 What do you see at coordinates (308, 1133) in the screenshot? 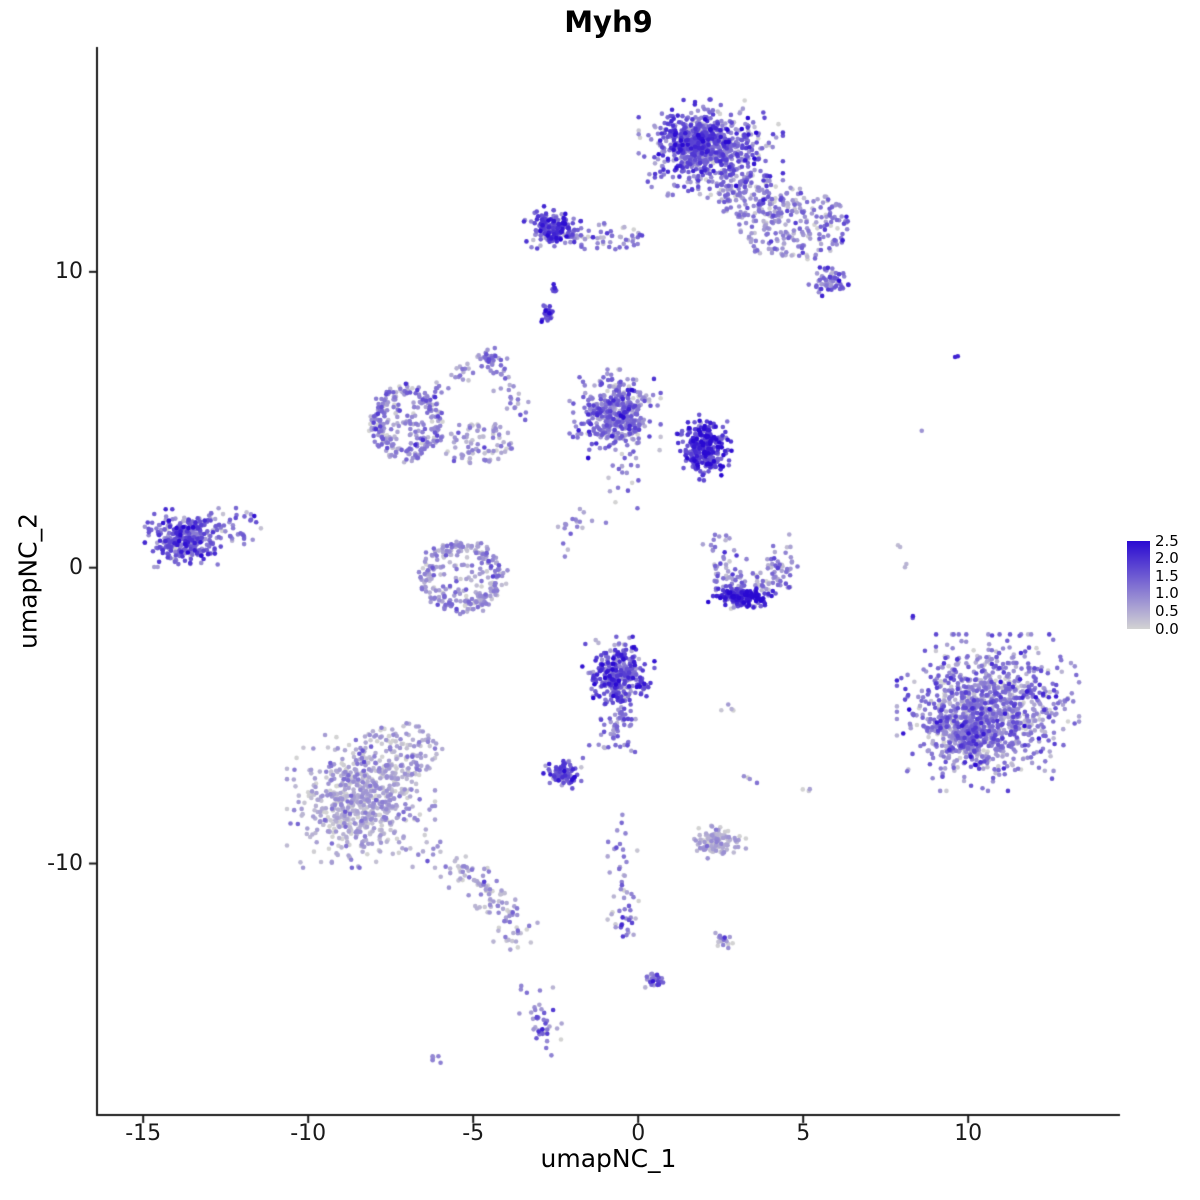
I see `x-tick-label: -10` at bounding box center [308, 1133].